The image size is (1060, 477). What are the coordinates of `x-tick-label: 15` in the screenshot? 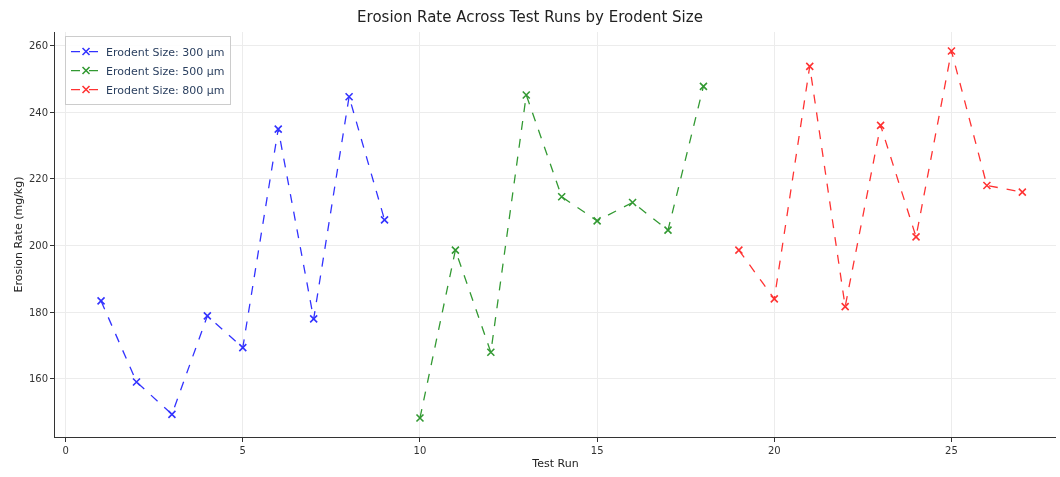 It's located at (597, 450).